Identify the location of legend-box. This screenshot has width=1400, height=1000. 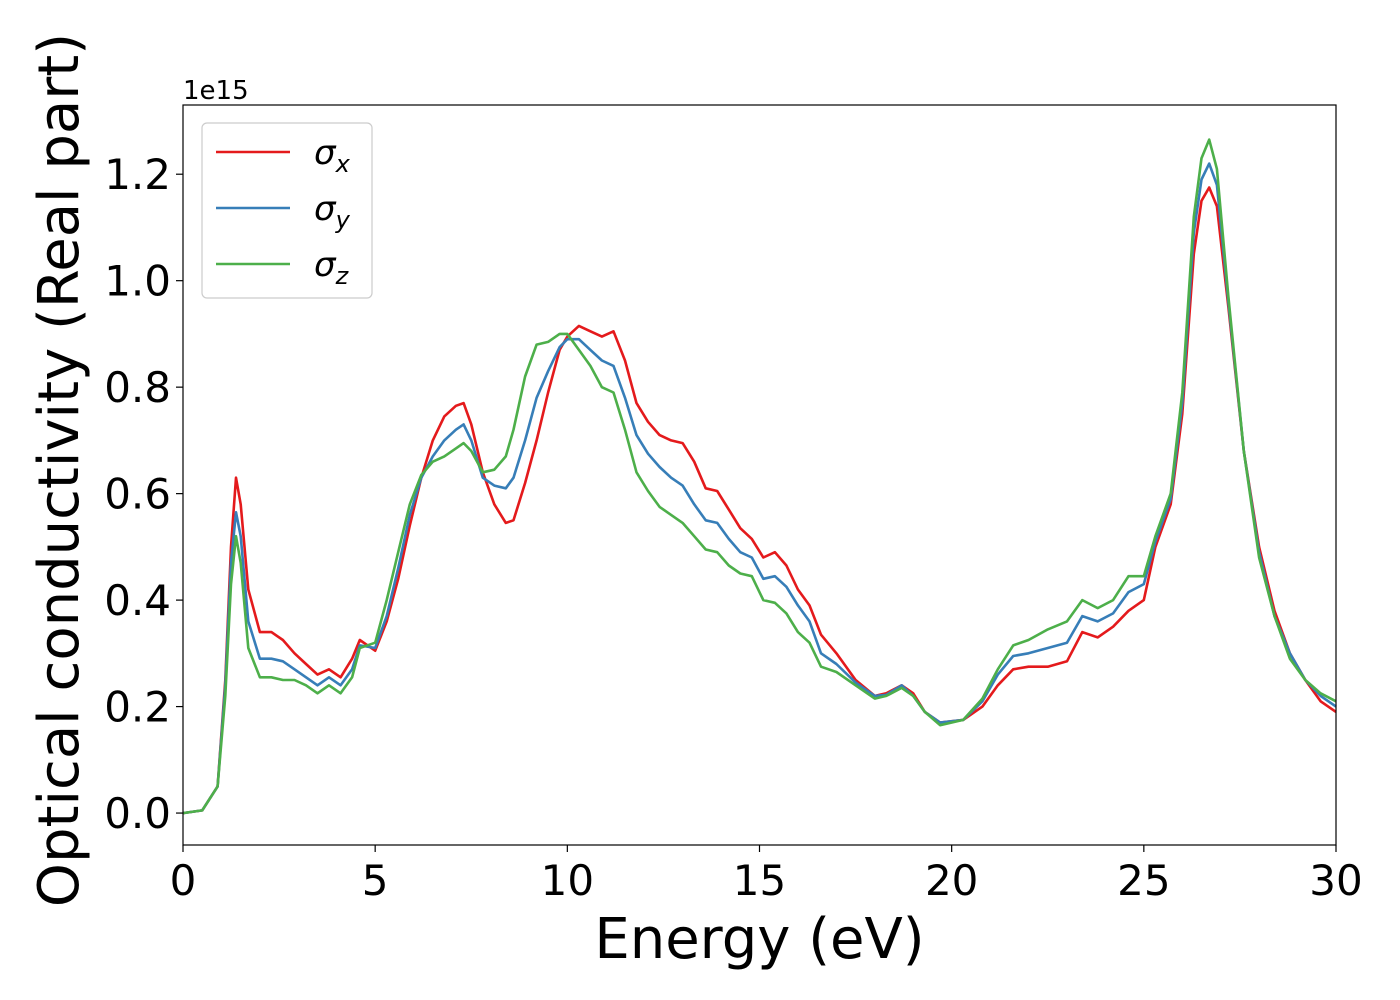
(287, 210).